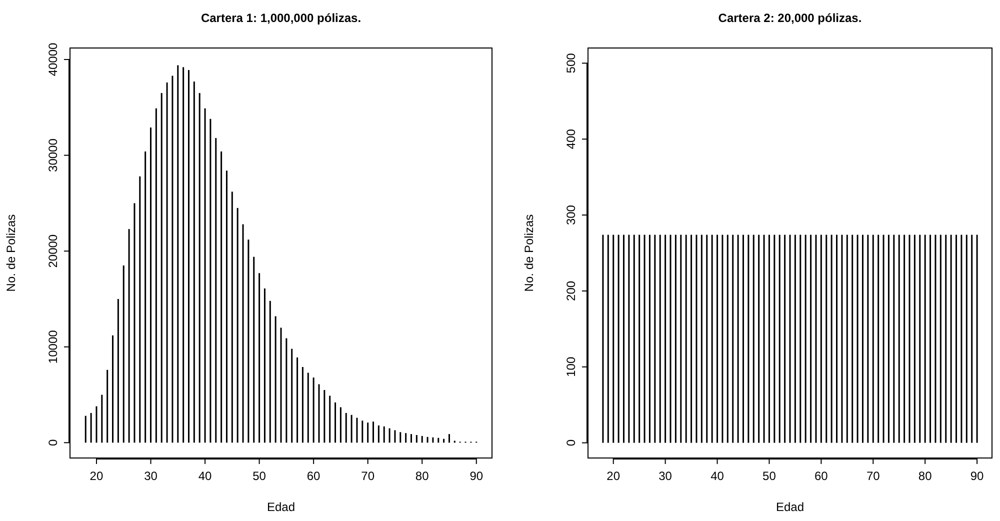  I want to click on y-tick-label: 40000, so click(53, 59).